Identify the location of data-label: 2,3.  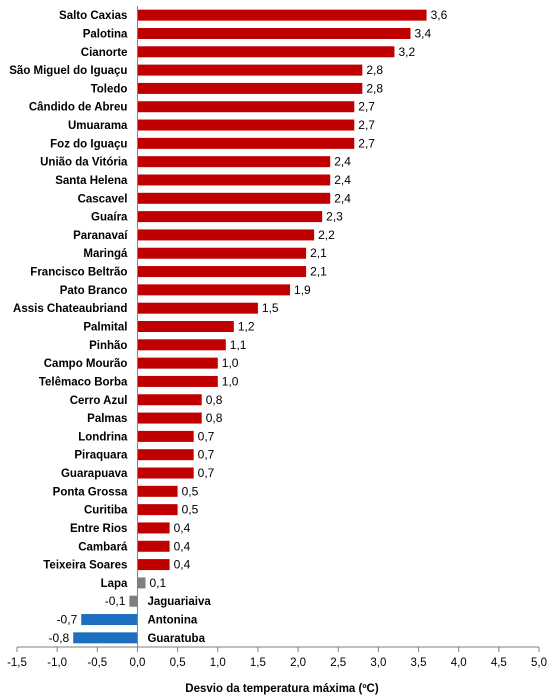
(334, 217).